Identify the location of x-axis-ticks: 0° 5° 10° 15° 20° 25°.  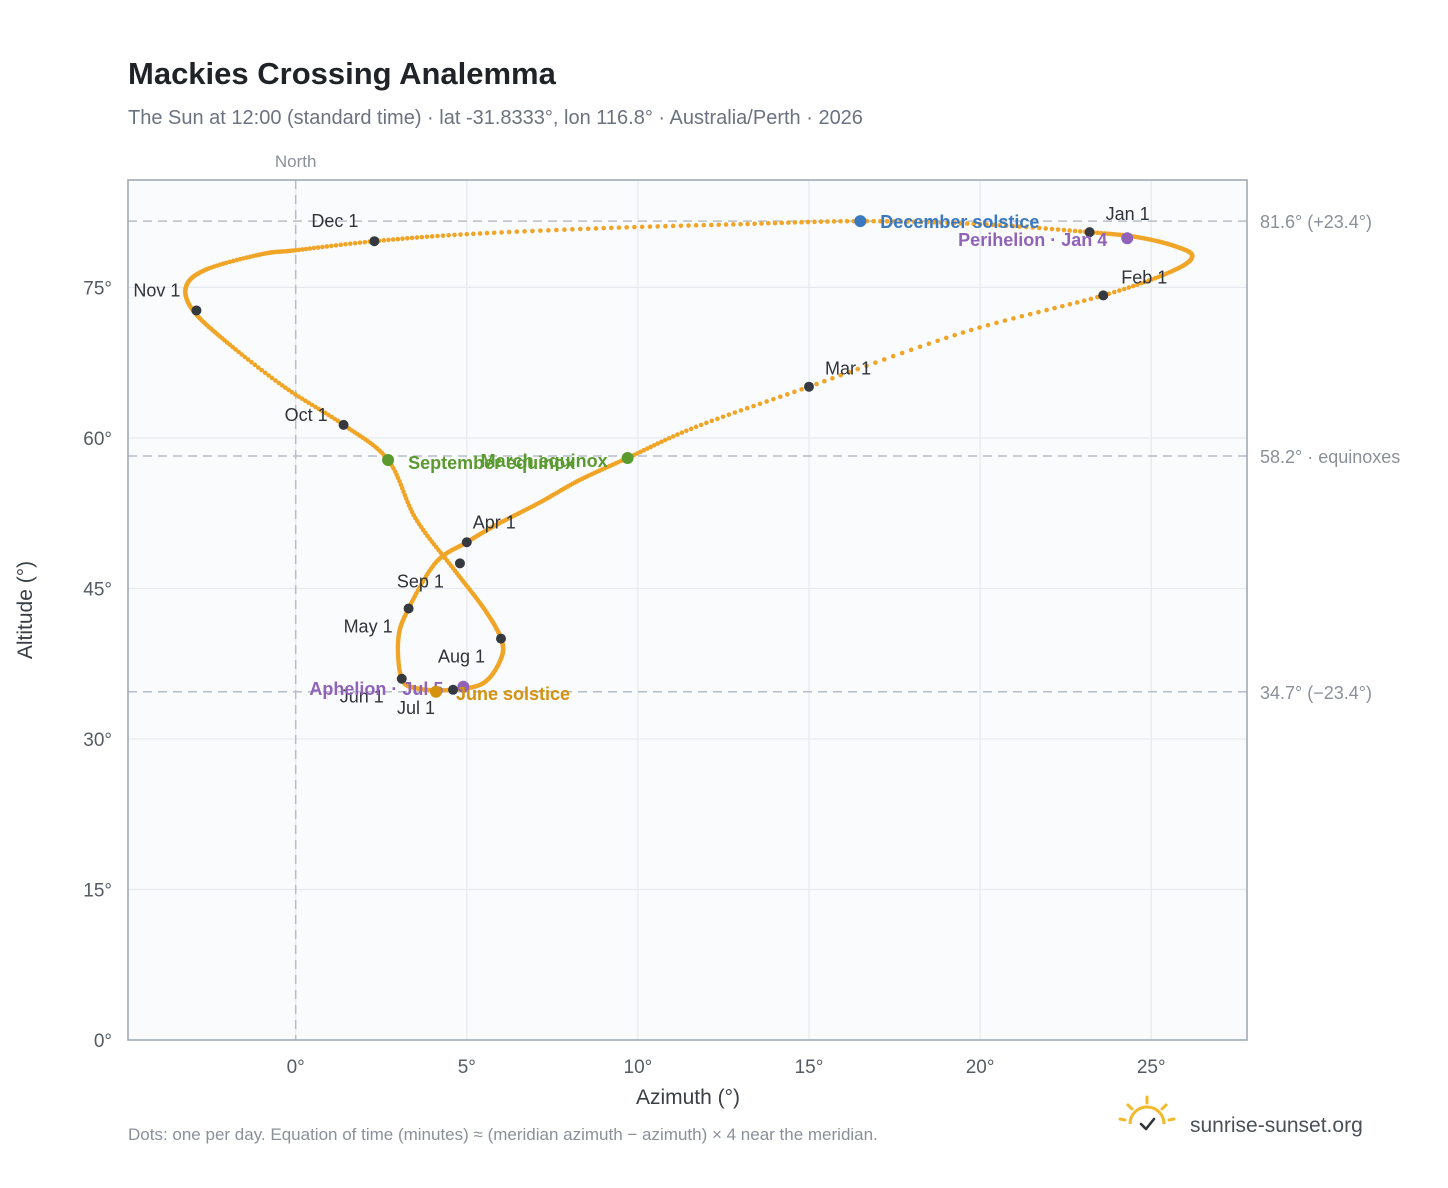
(726, 1067).